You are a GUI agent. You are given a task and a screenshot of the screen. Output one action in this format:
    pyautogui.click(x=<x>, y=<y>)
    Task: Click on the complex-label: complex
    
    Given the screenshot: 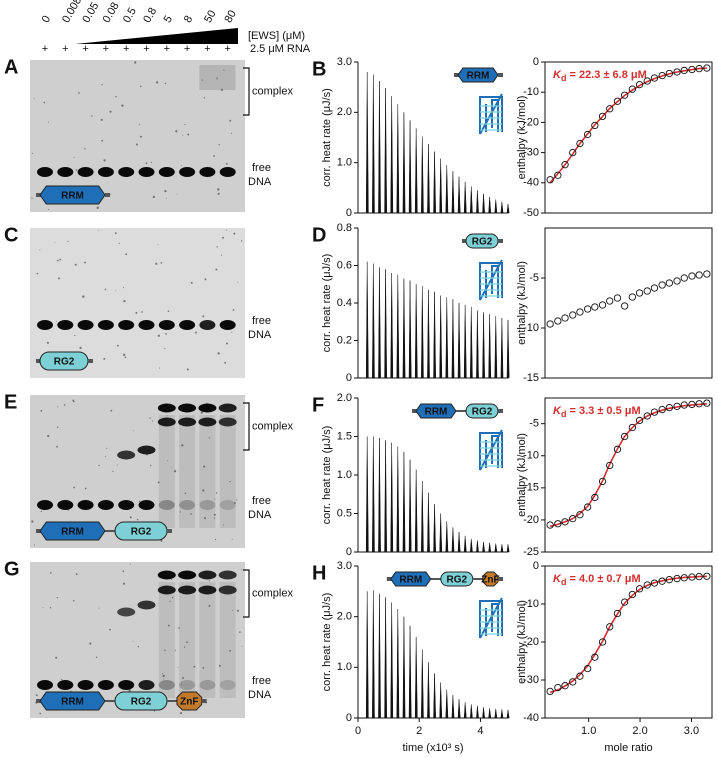 What is the action you would take?
    pyautogui.click(x=272, y=593)
    